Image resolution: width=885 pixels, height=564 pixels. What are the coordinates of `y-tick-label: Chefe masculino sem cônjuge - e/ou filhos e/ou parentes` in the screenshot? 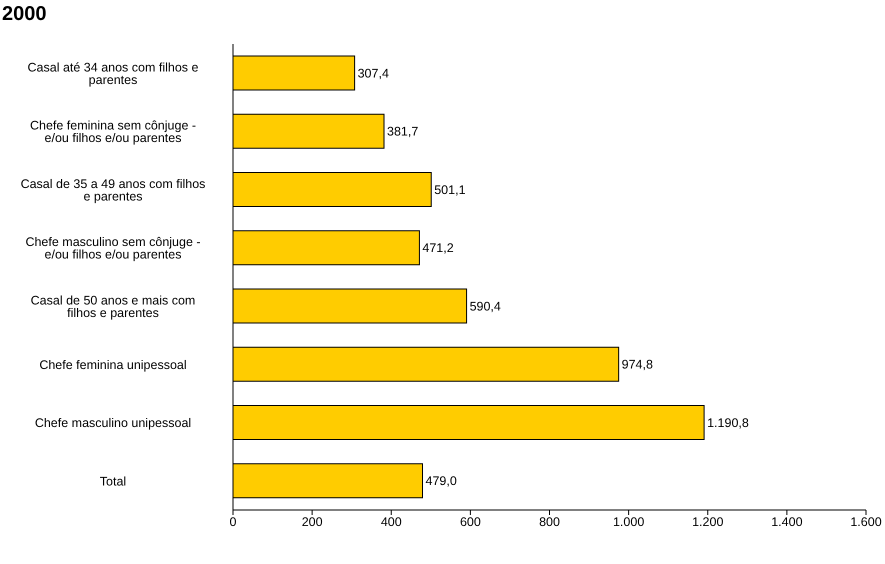 It's located at (113, 248).